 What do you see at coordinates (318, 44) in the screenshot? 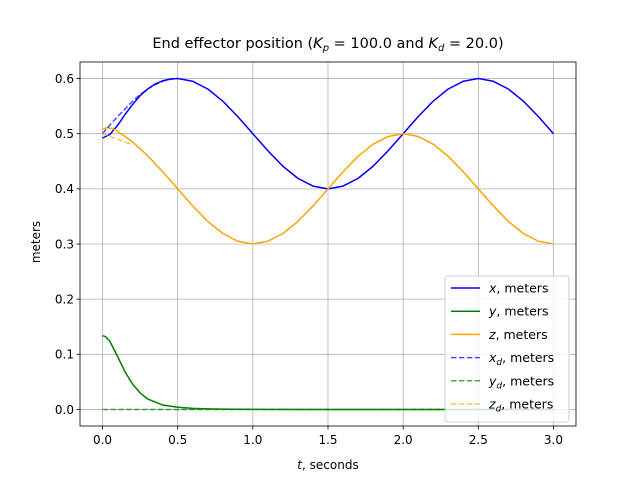
I see `title-kp-symbol: K` at bounding box center [318, 44].